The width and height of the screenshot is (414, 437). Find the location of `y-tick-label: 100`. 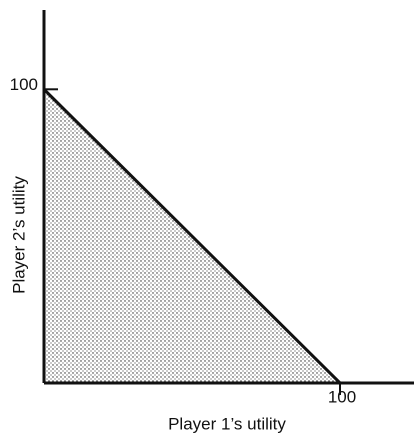

y-tick-label: 100 is located at coordinates (24, 84).